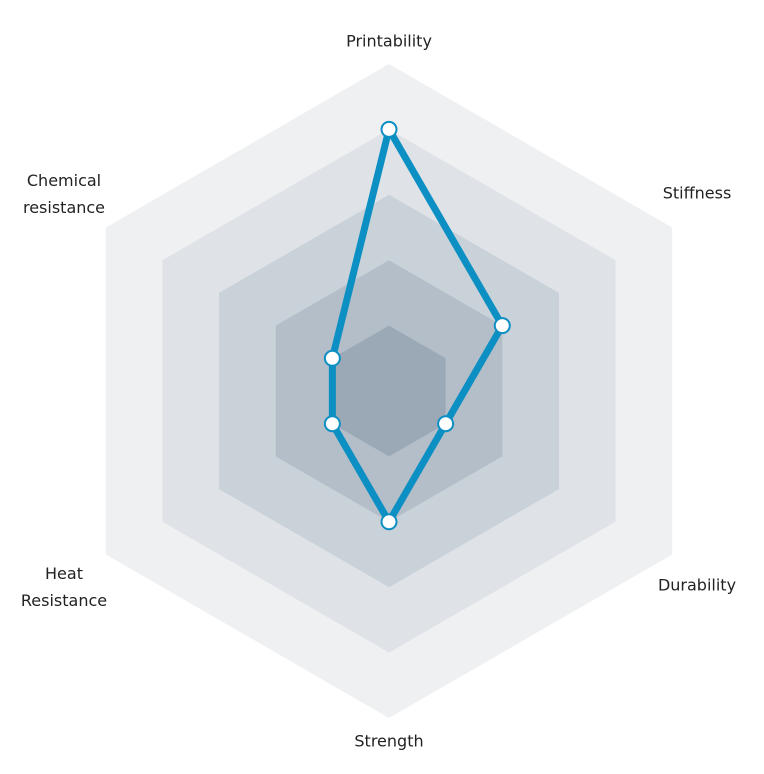 The image size is (764, 774). Describe the element at coordinates (697, 193) in the screenshot. I see `axis-label-stiffness: Stiffness` at that location.